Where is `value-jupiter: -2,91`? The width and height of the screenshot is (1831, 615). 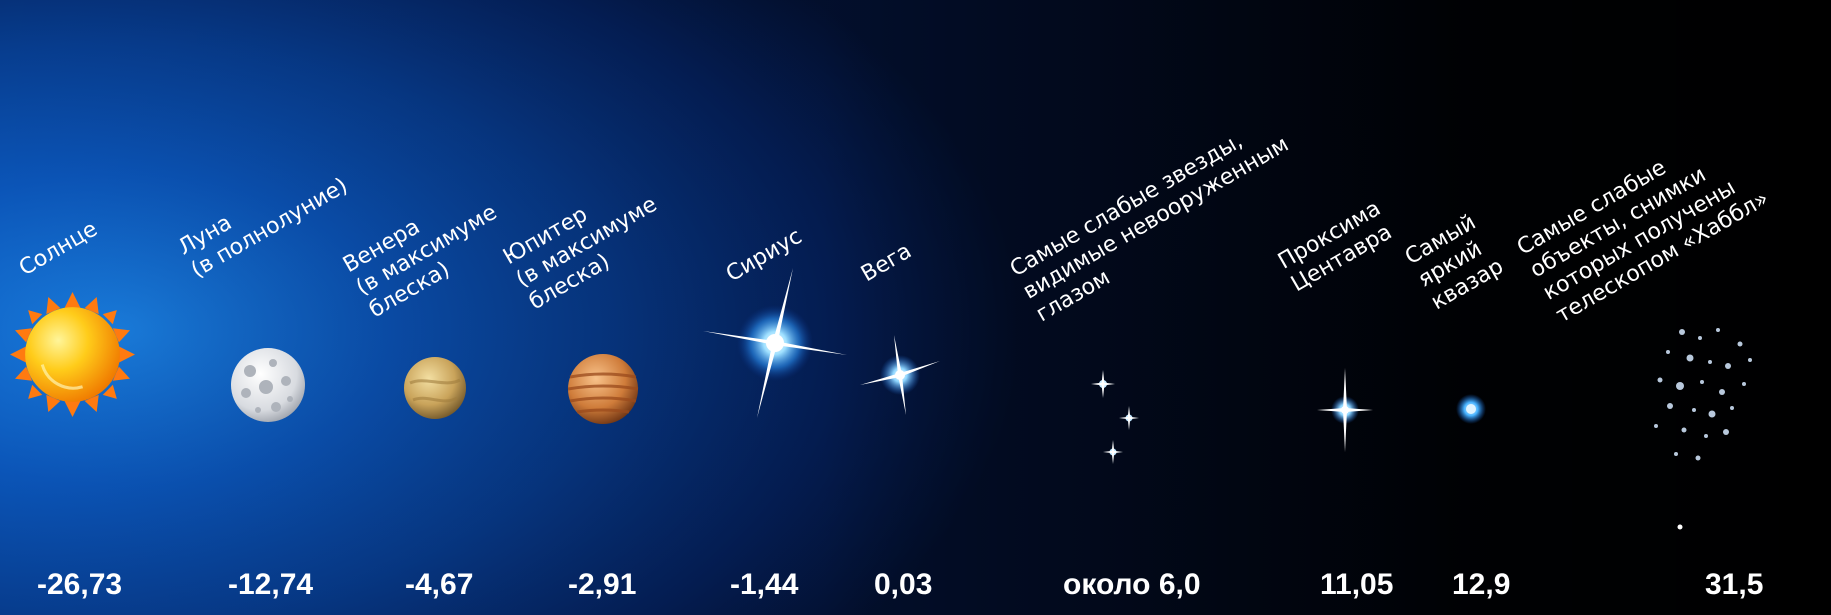 value-jupiter: -2,91 is located at coordinates (602, 584).